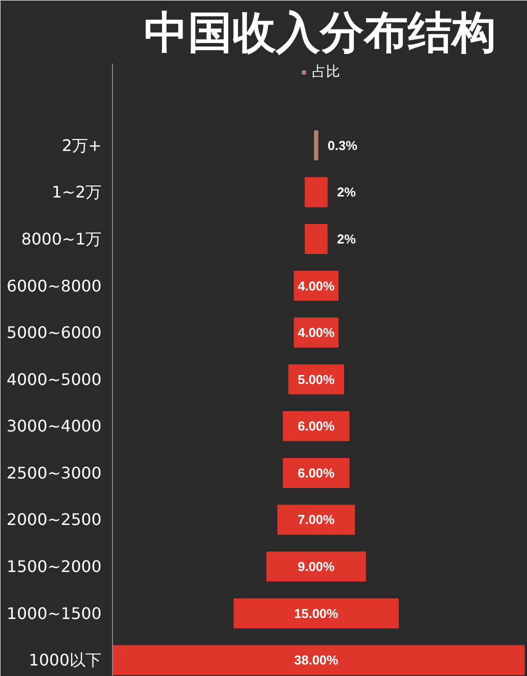 This screenshot has height=676, width=527. Describe the element at coordinates (317, 520) in the screenshot. I see `data-label: 7.00%` at that location.